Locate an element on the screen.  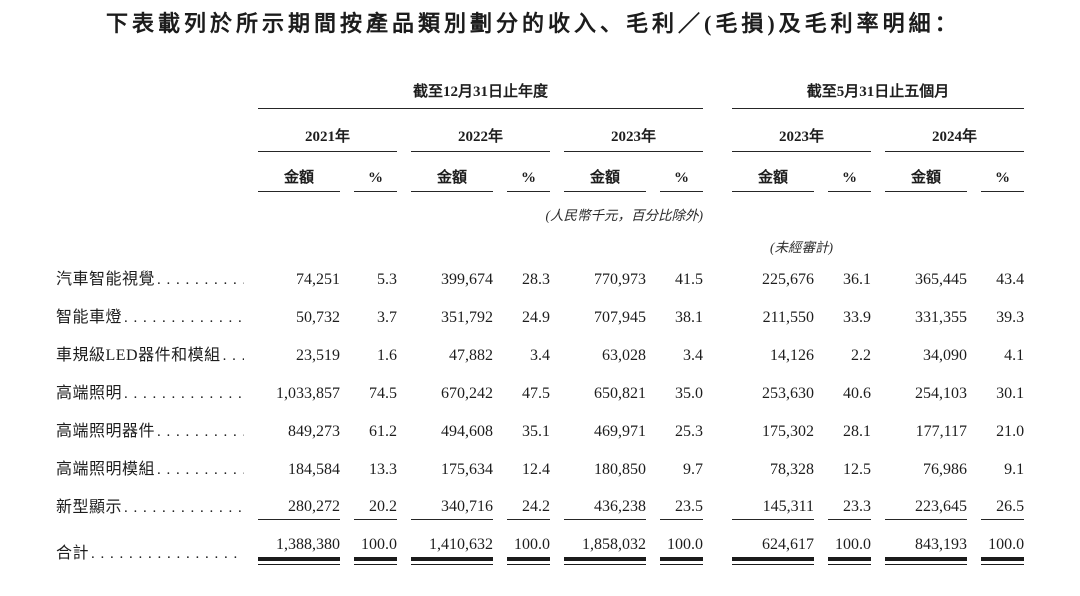
amount-cell: 34,090 is located at coordinates (919, 353).